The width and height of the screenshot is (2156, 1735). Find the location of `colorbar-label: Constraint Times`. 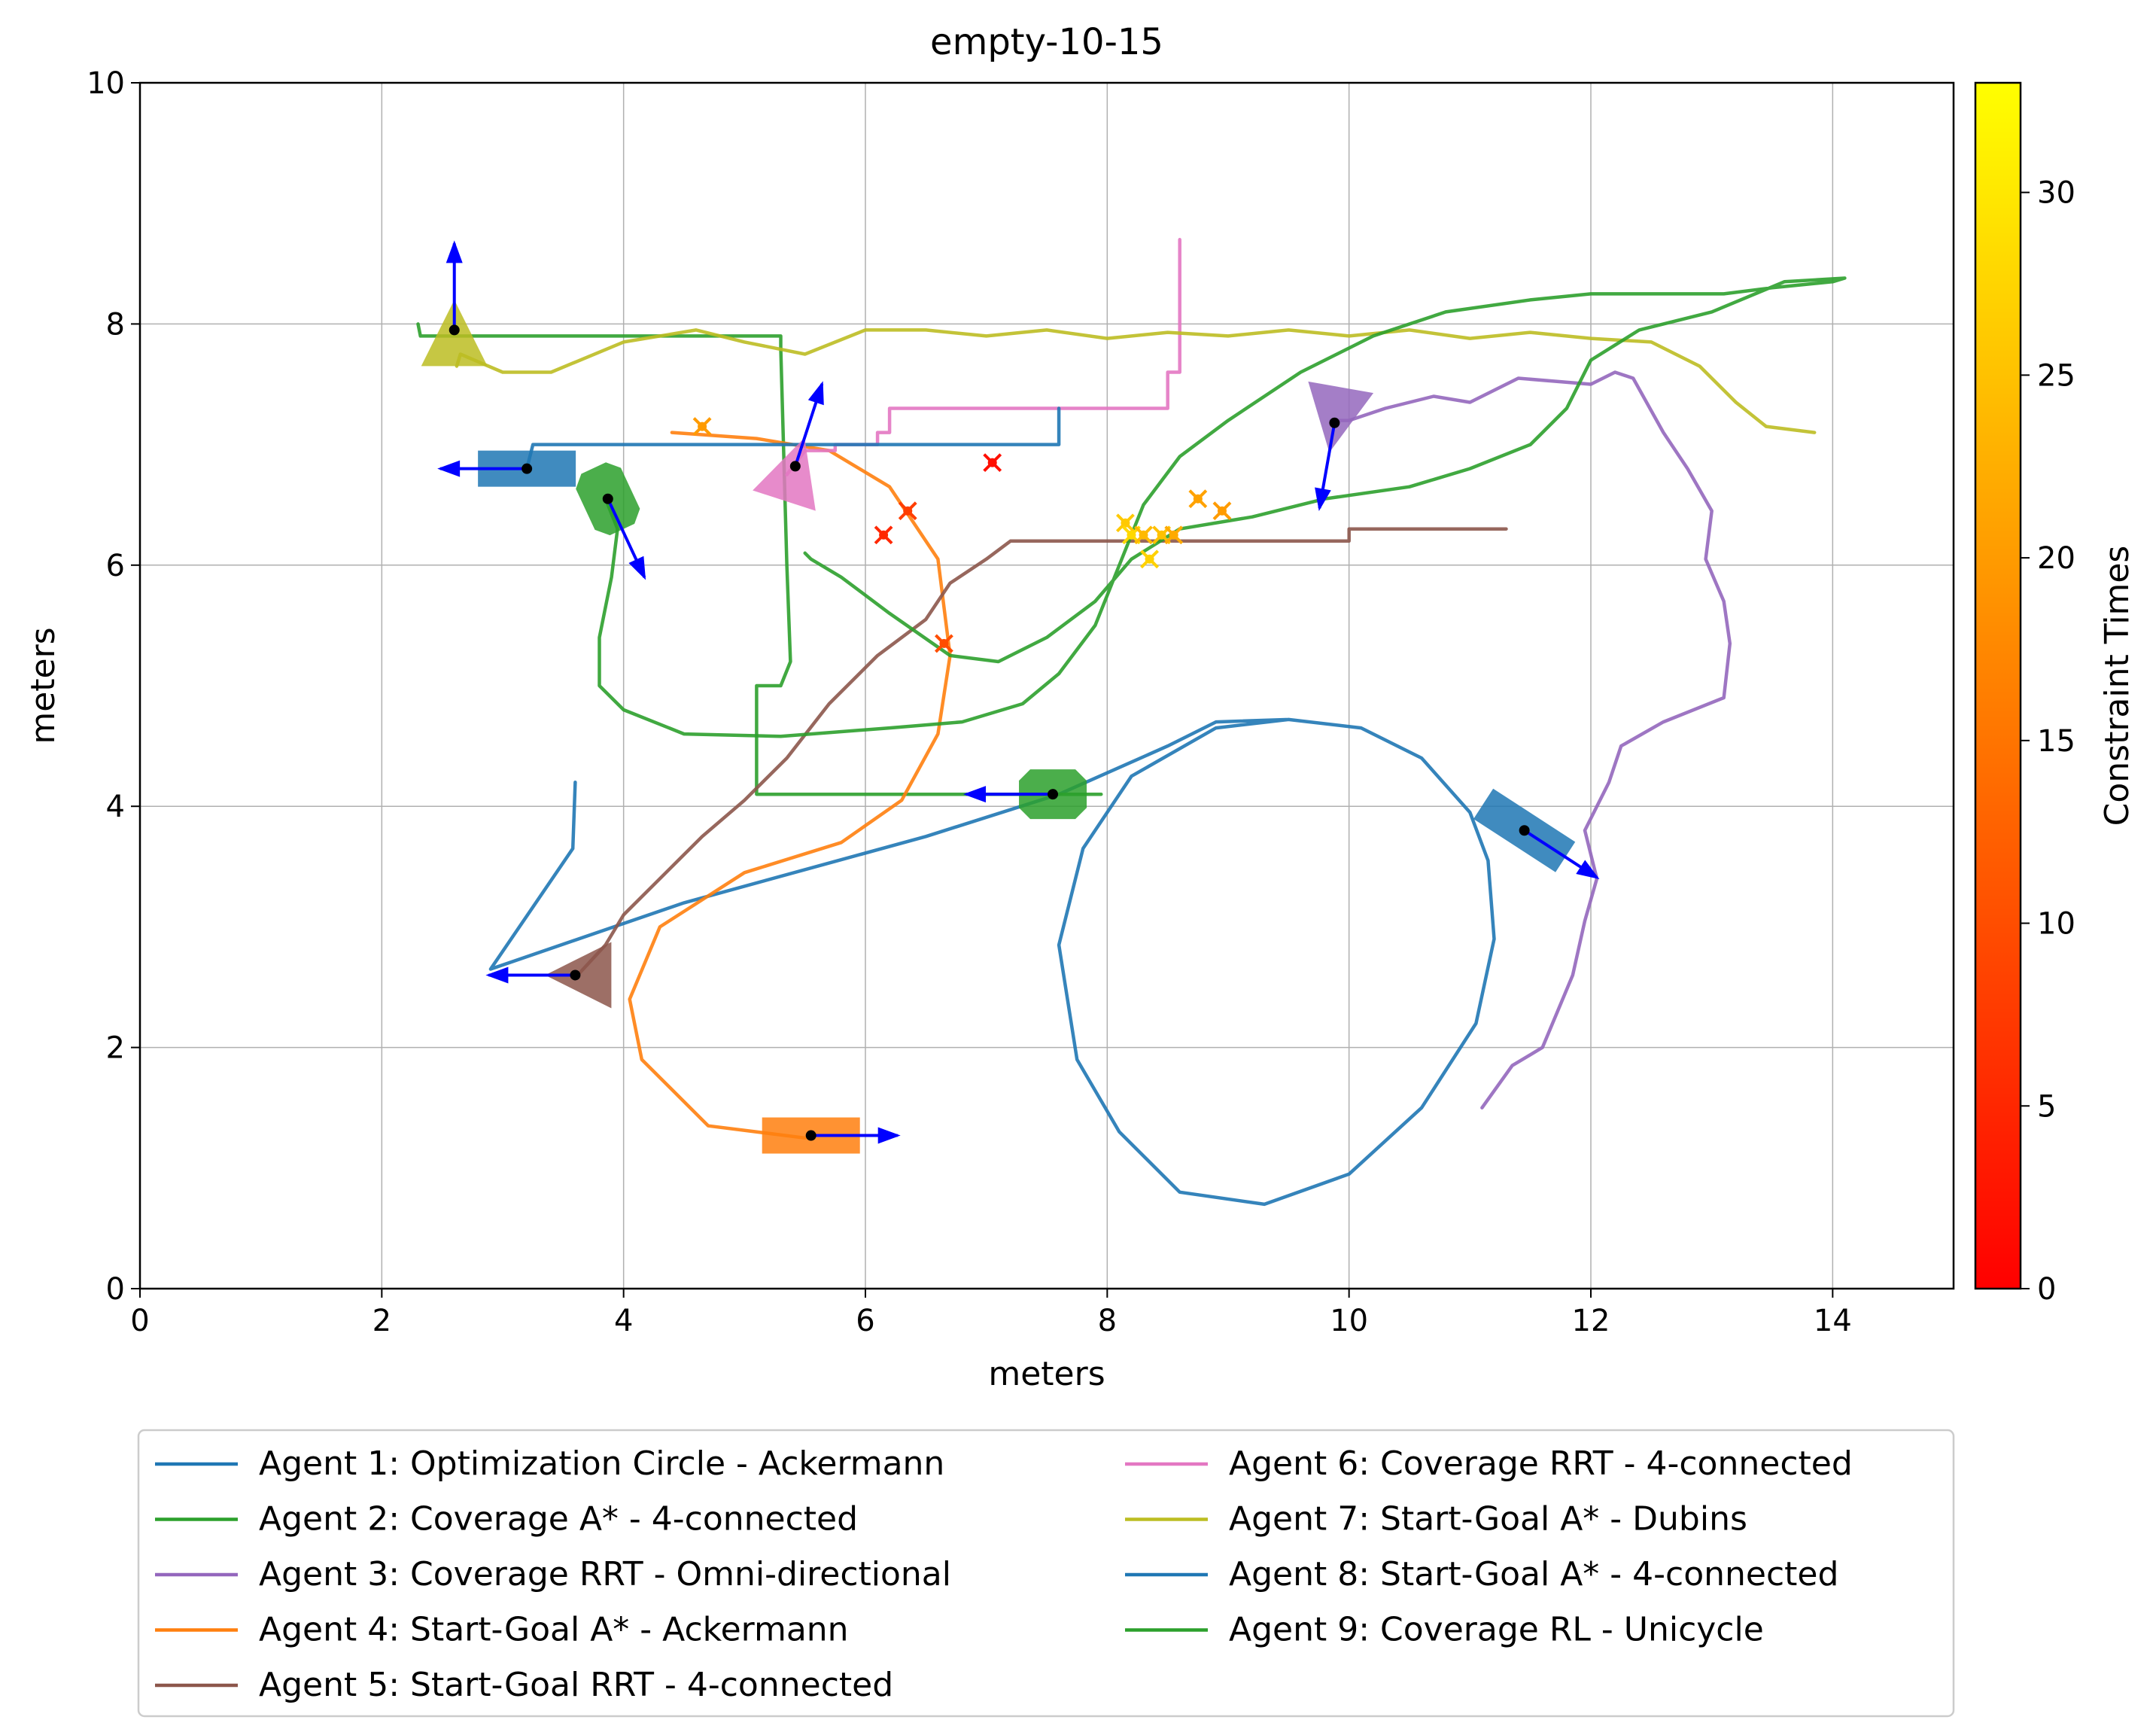

colorbar-label: Constraint Times is located at coordinates (2117, 686).